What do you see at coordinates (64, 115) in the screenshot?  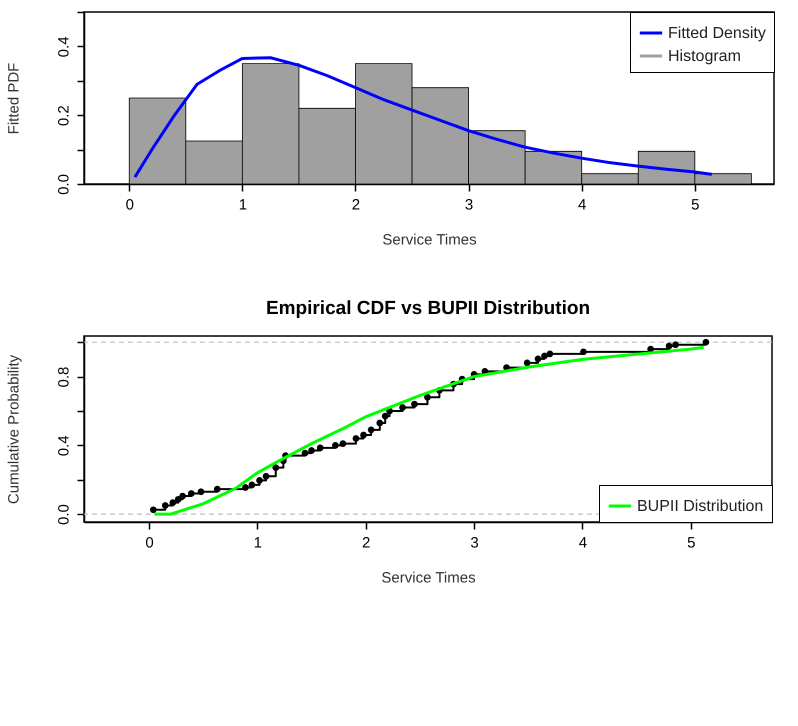 I see `y-tick-label: 0.2` at bounding box center [64, 115].